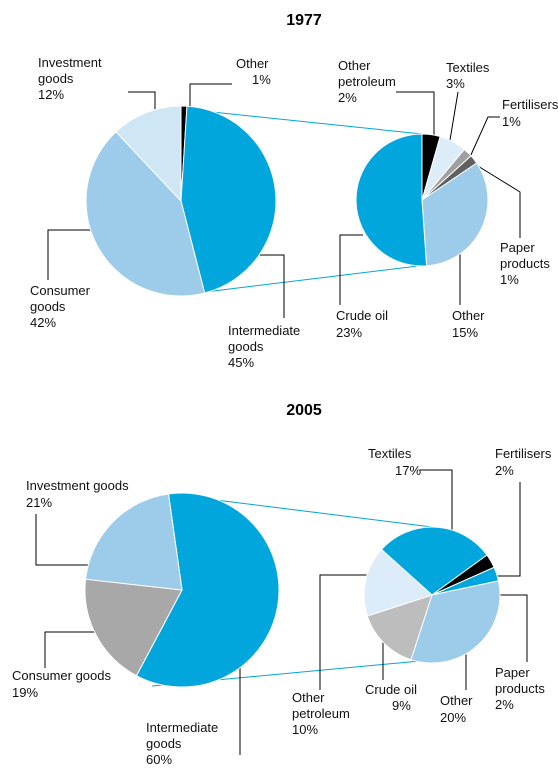  I want to click on slice-value: 45%, so click(241, 362).